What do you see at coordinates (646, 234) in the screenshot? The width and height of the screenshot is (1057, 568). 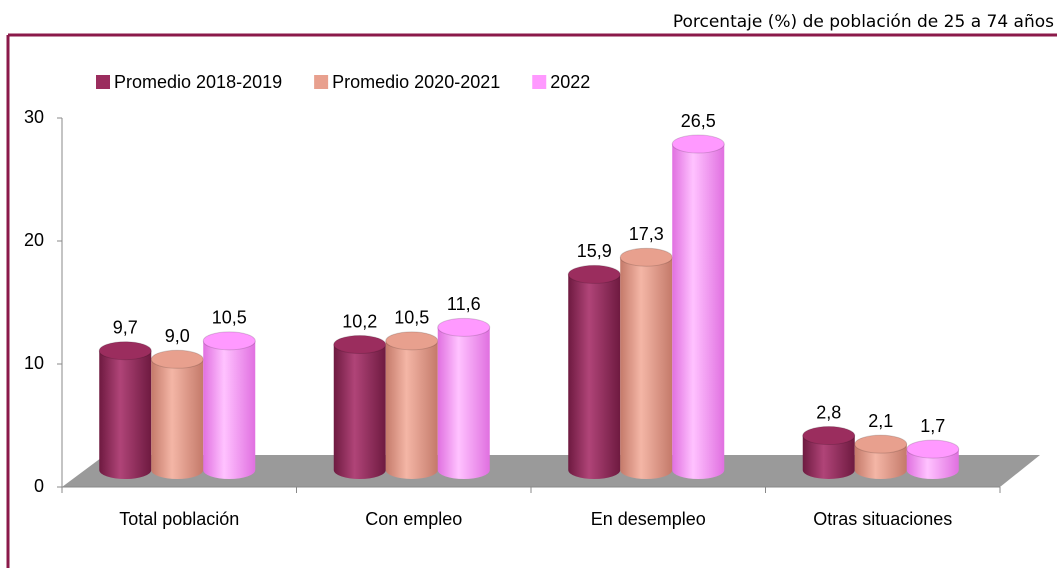 I see `data-label: 17,3` at bounding box center [646, 234].